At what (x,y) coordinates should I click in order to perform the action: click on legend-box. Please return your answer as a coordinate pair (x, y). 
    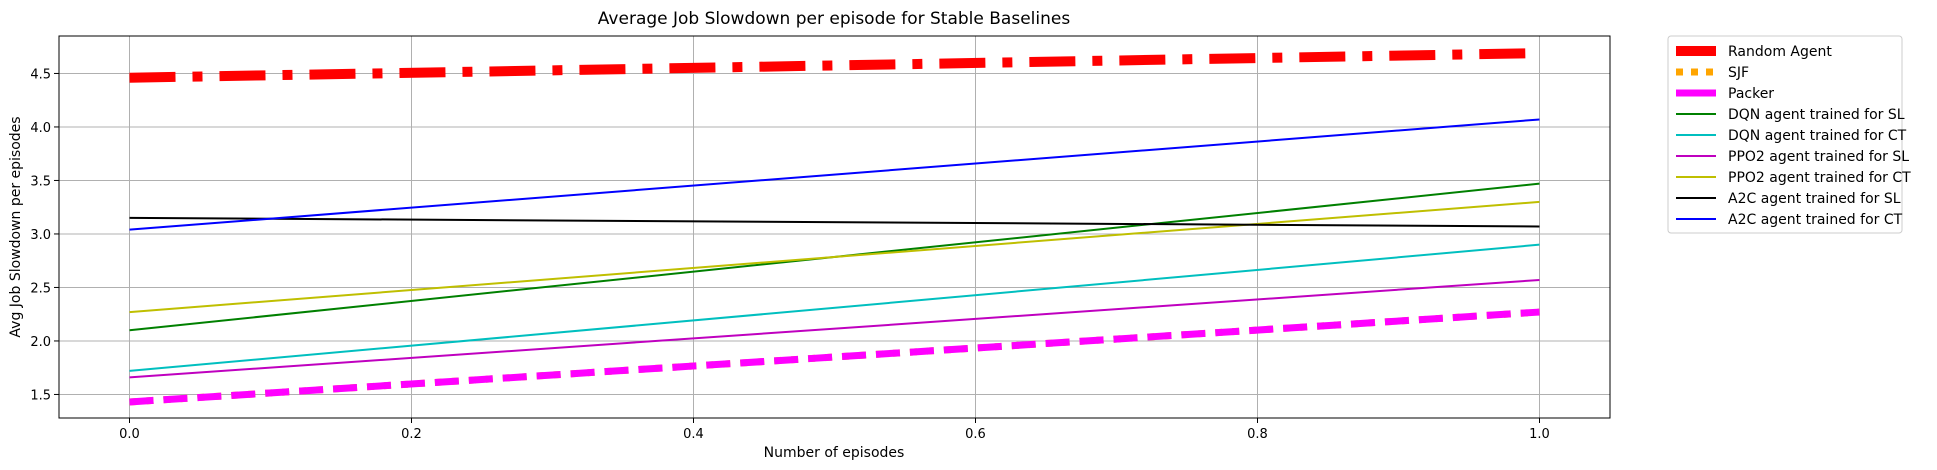
    Looking at the image, I should click on (1785, 134).